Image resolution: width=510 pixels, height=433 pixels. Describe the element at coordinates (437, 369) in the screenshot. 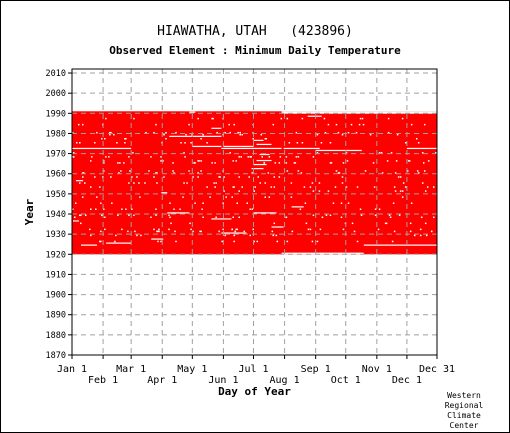

I see `x-tick-label: Dec 31` at that location.